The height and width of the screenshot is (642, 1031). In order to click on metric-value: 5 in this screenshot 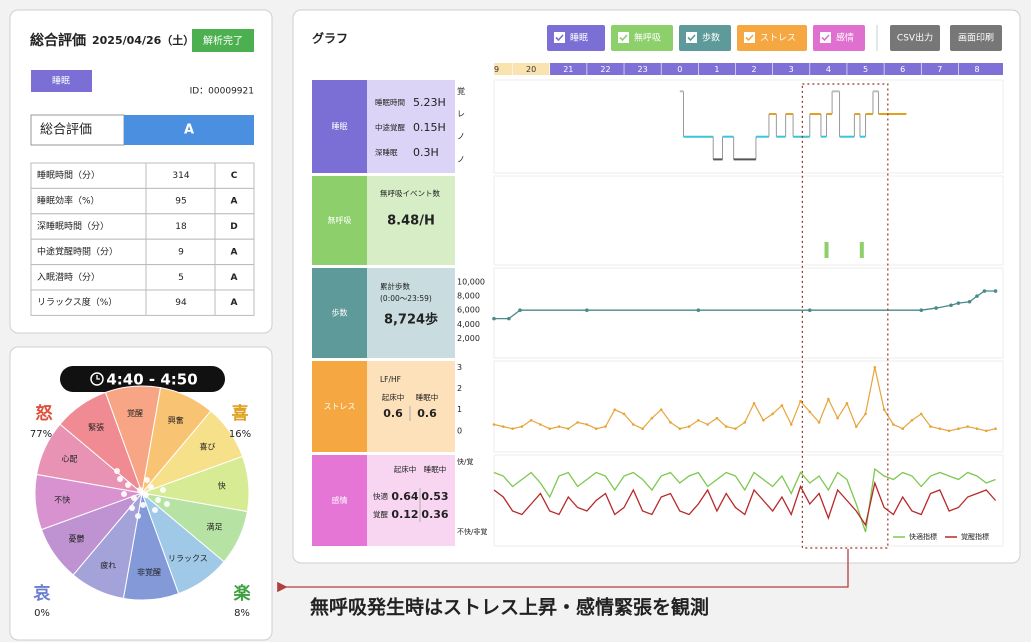, I will do `click(181, 278)`.